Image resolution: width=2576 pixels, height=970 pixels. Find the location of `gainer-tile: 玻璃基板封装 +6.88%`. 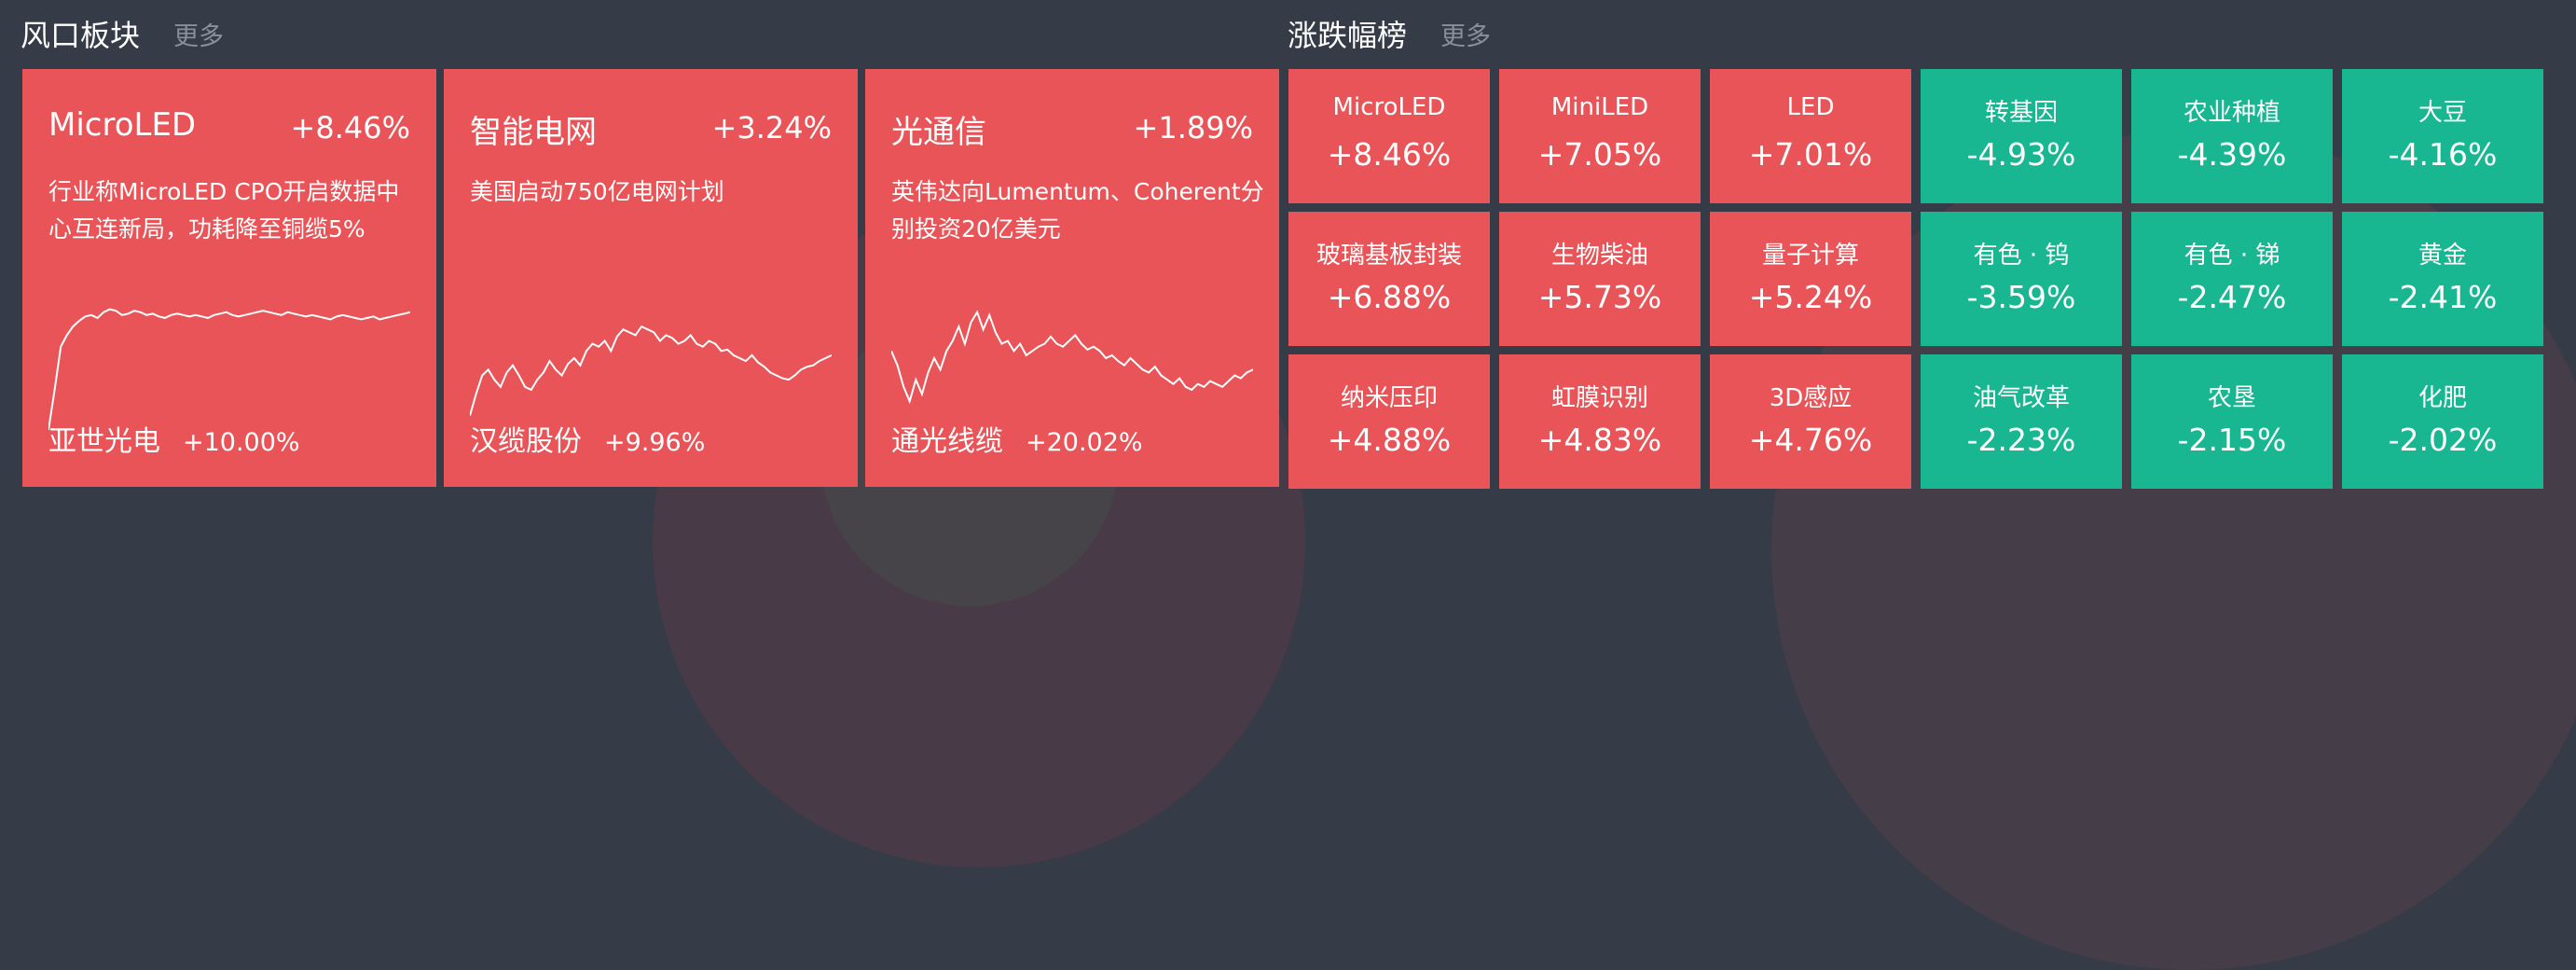

gainer-tile: 玻璃基板封装 +6.88% is located at coordinates (1389, 279).